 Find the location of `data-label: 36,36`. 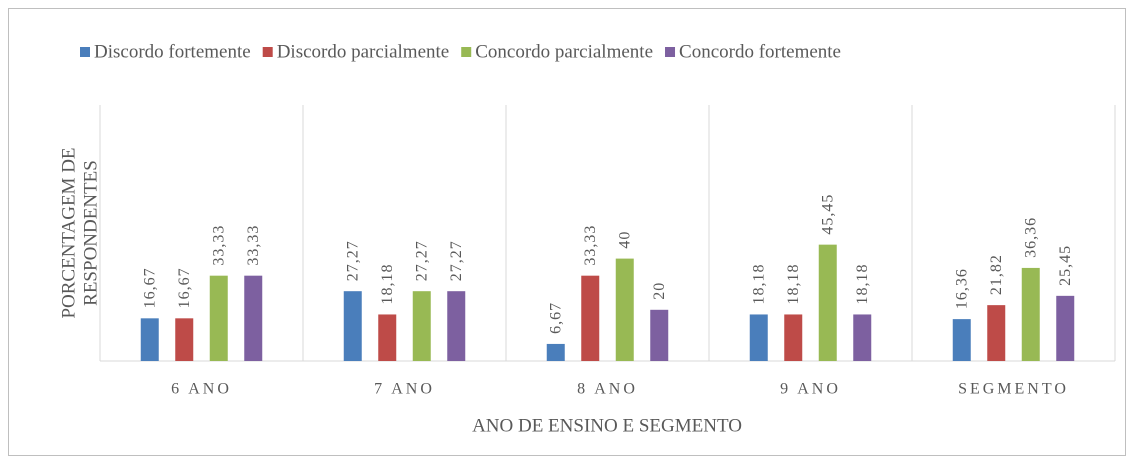

data-label: 36,36 is located at coordinates (1030, 237).